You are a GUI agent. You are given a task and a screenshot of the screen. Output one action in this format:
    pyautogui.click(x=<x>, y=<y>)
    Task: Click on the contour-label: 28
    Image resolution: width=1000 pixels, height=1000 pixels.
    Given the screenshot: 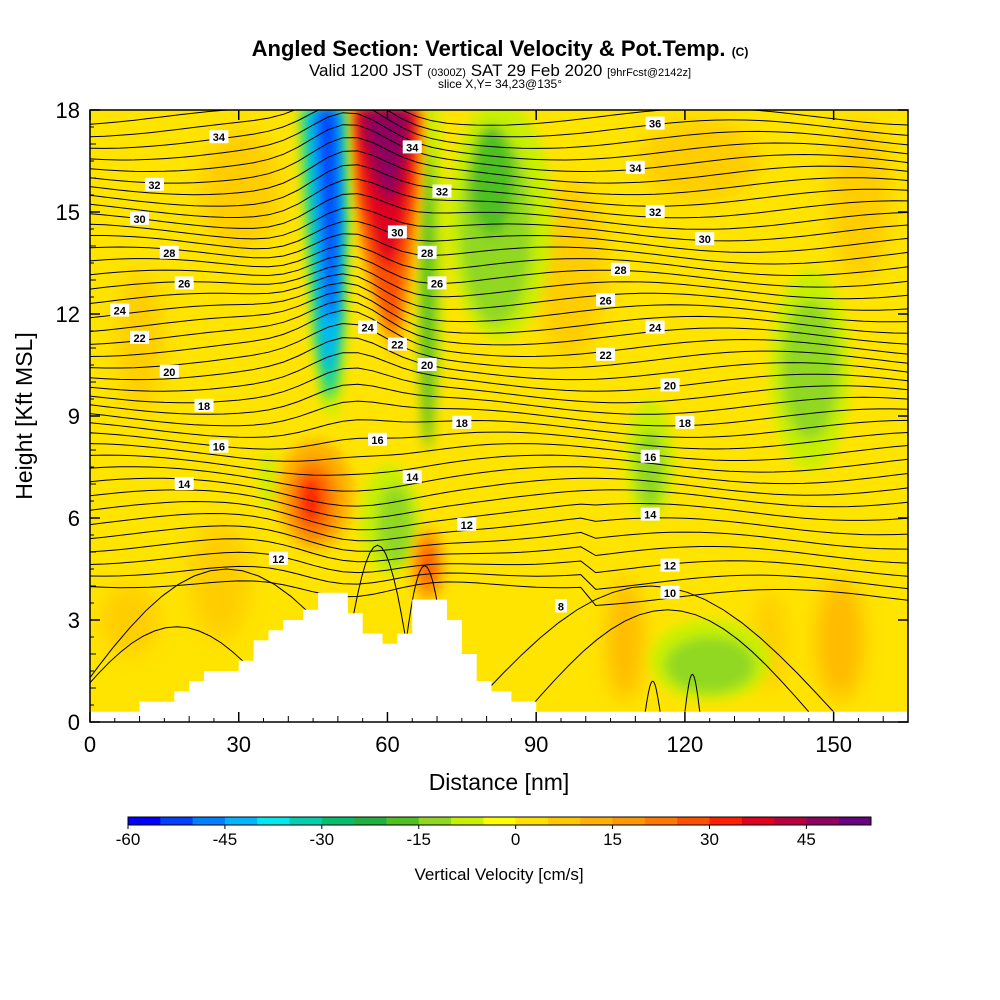 What is the action you would take?
    pyautogui.click(x=427, y=254)
    